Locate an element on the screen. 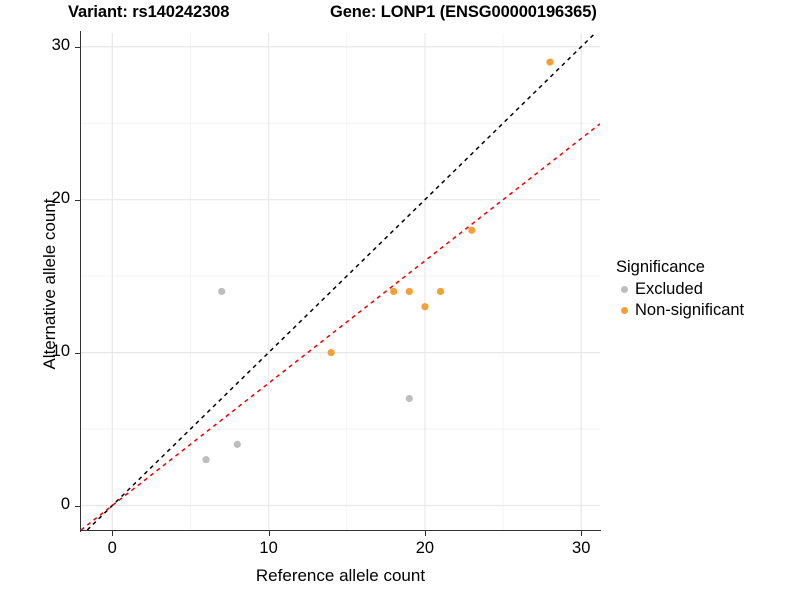 This screenshot has width=800, height=600. y-tick-label: 20 is located at coordinates (60, 197).